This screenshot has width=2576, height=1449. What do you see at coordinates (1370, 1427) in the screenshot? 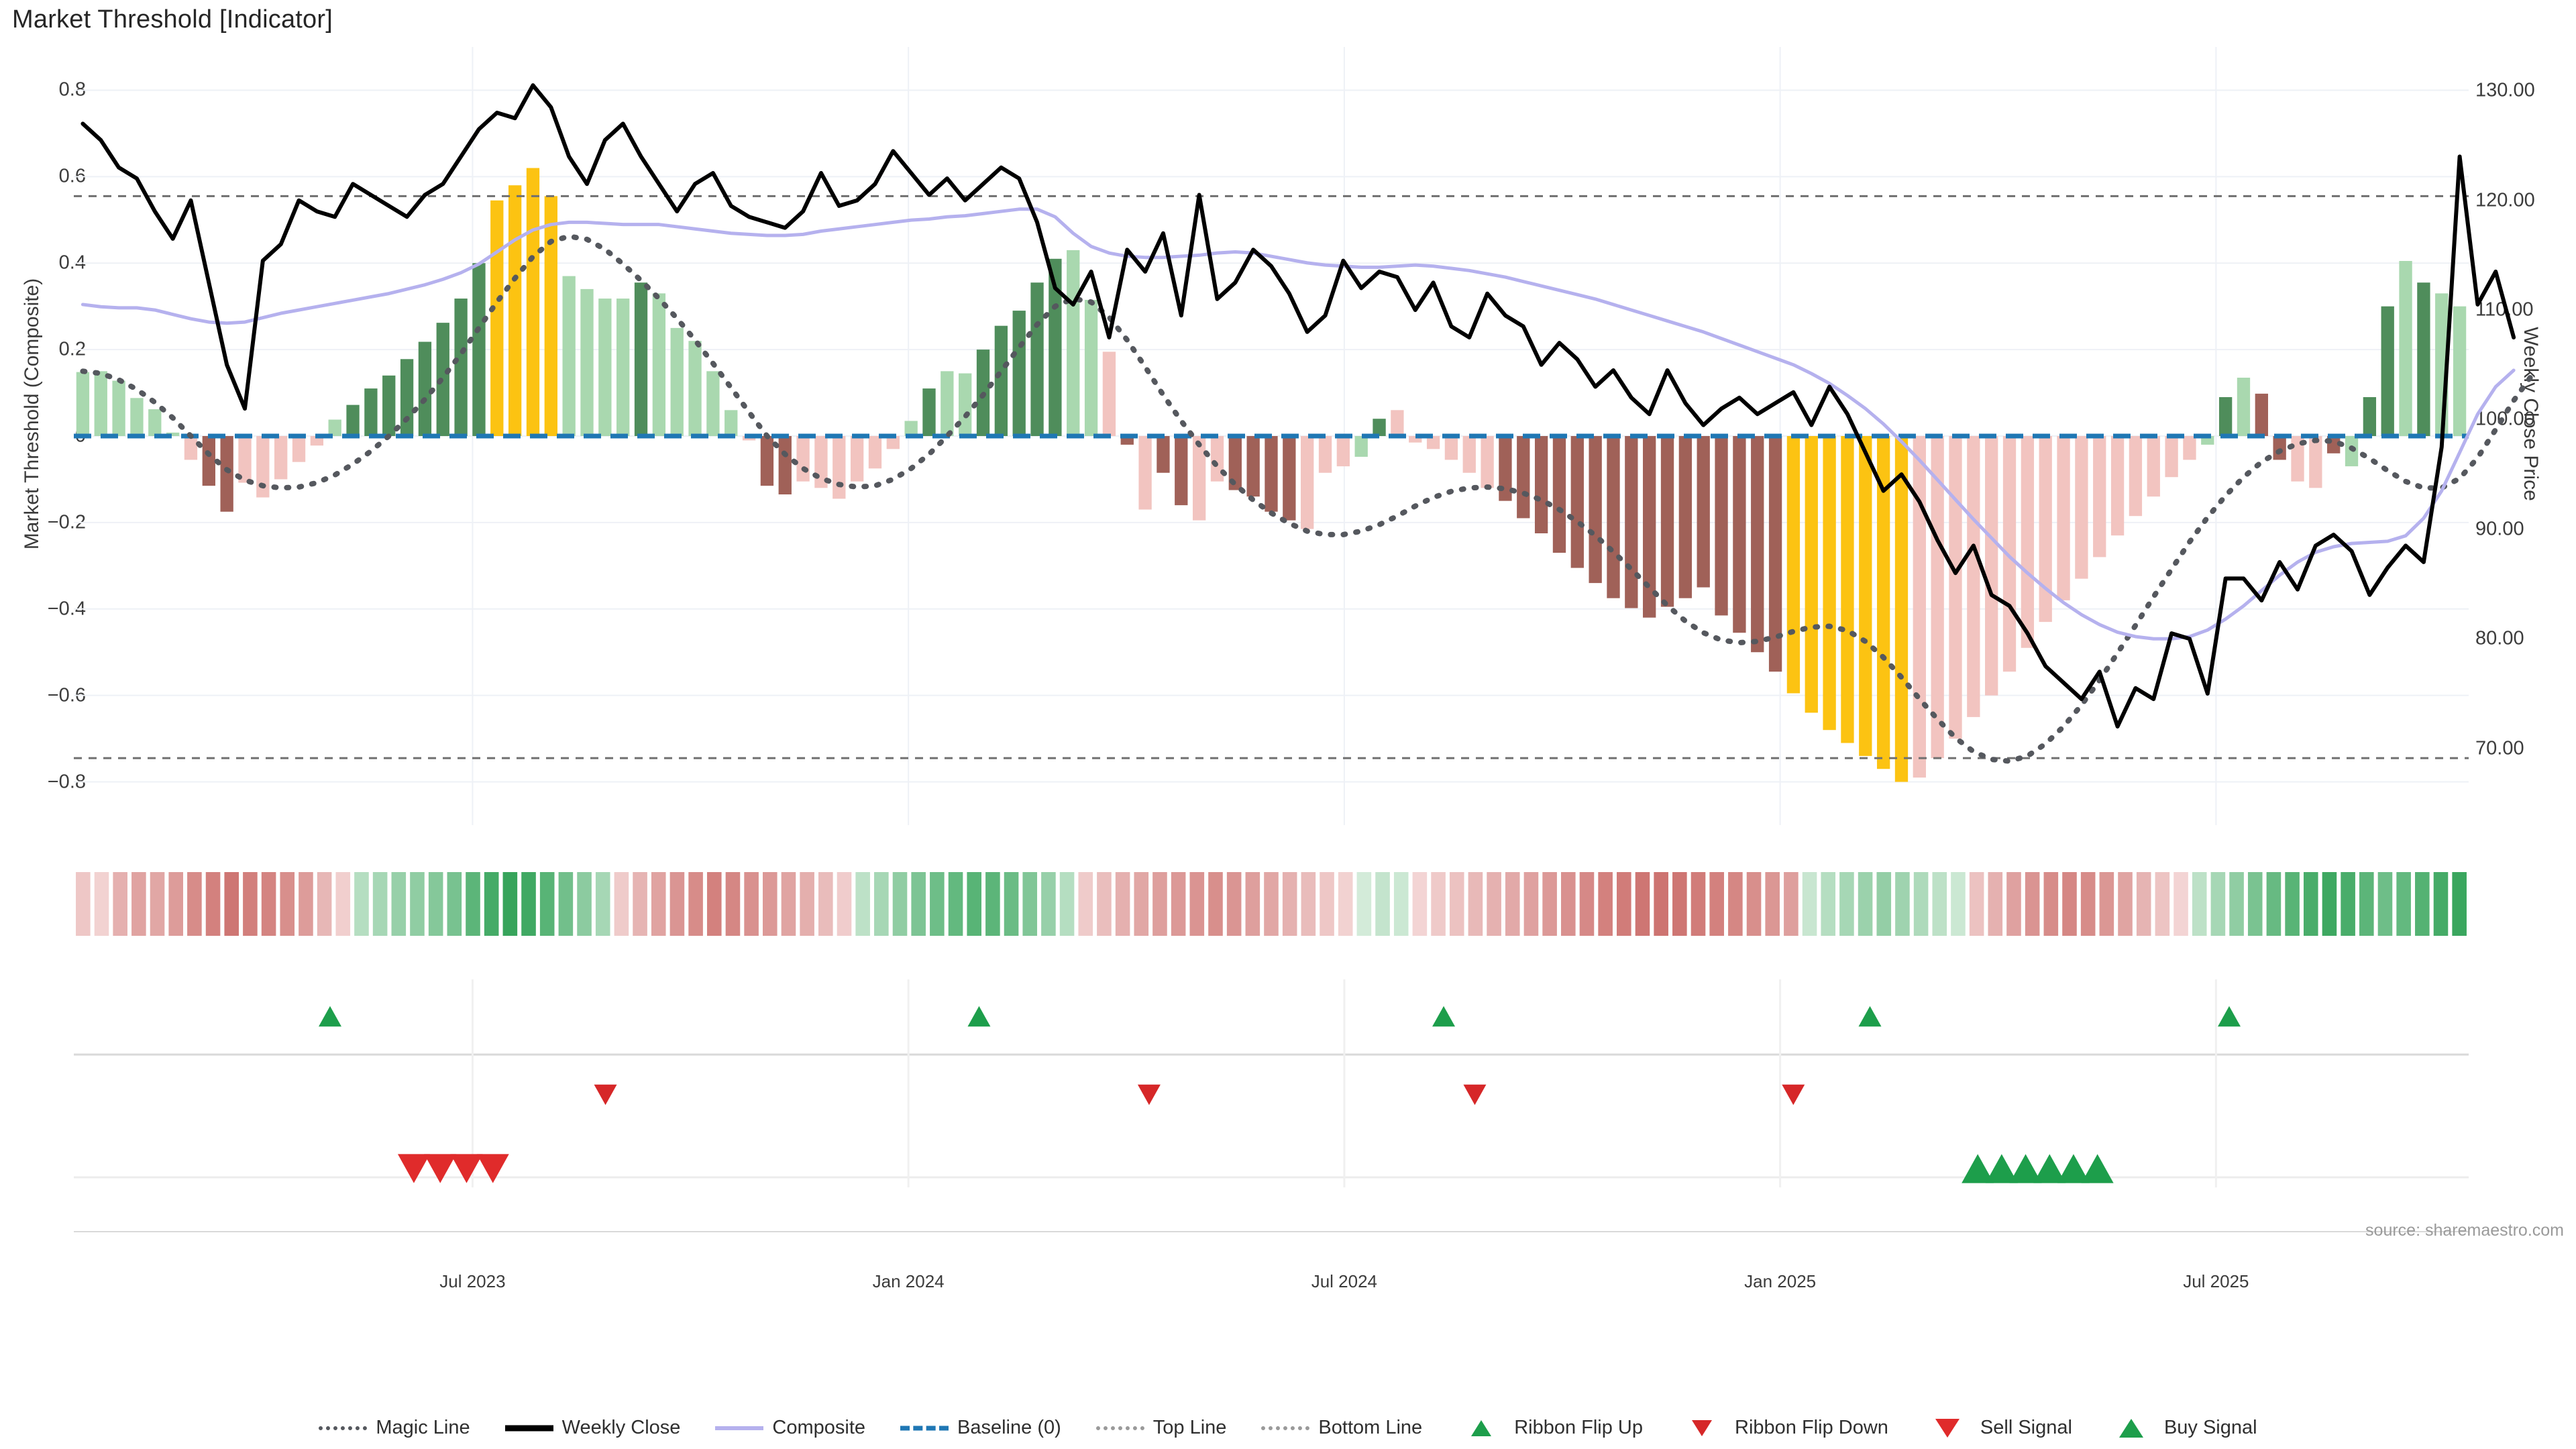
I see `legend-label: Bottom Line` at bounding box center [1370, 1427].